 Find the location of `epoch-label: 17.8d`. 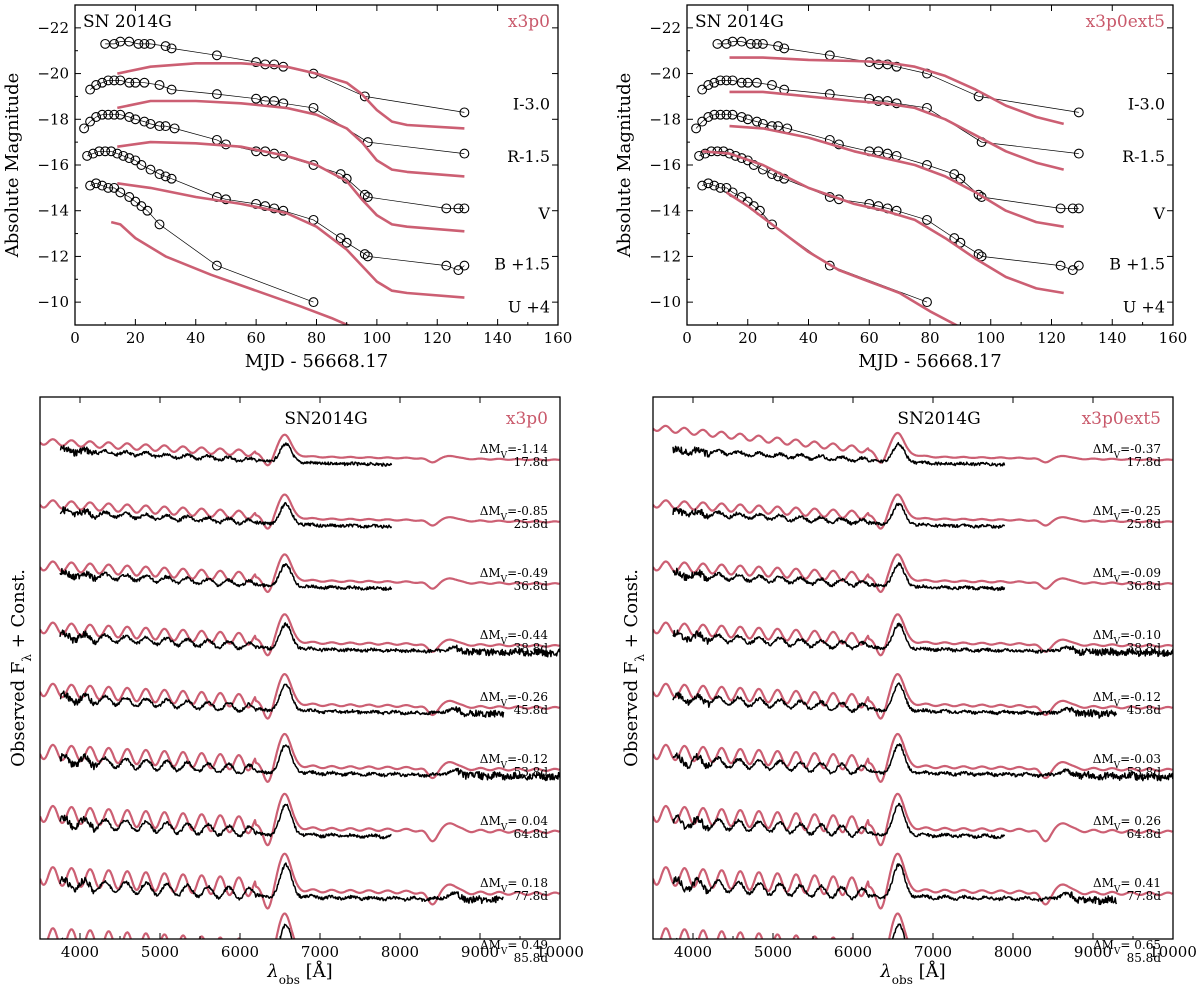

epoch-label: 17.8d is located at coordinates (531, 462).